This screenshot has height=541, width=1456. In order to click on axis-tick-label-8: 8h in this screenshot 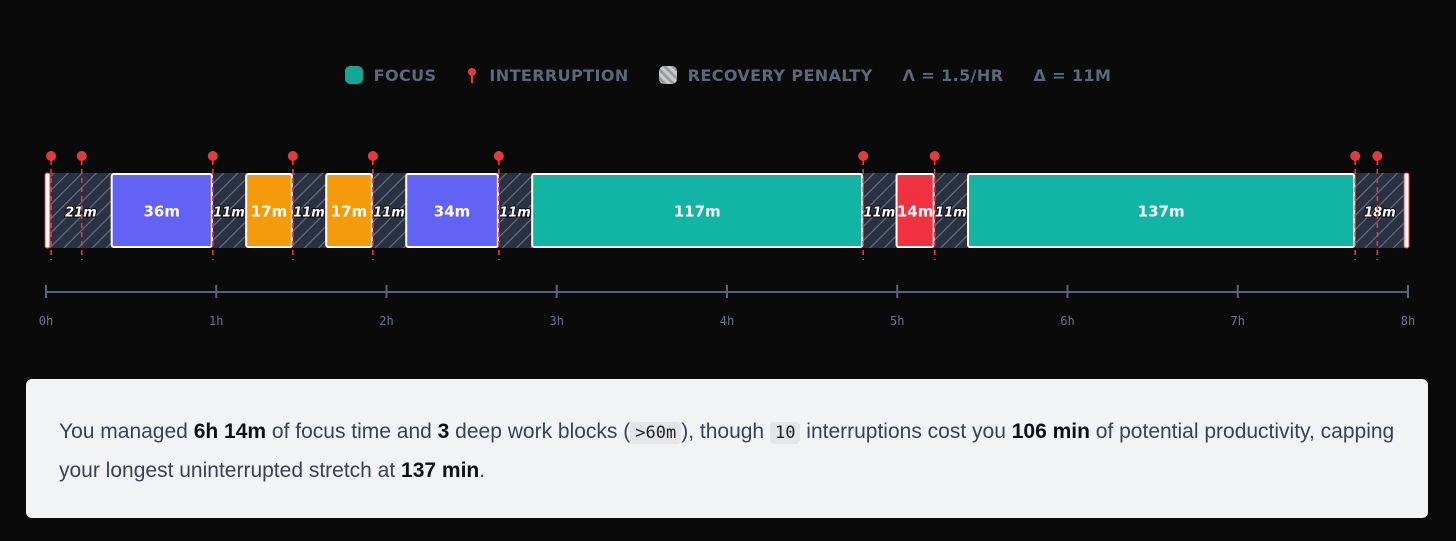, I will do `click(1408, 321)`.